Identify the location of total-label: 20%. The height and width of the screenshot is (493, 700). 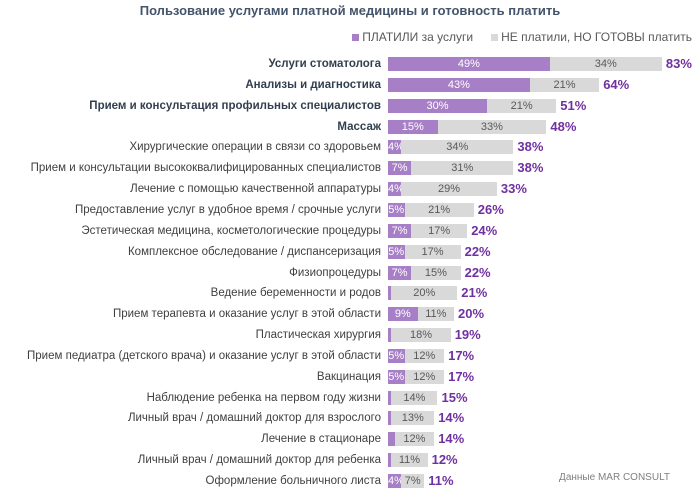
(471, 314).